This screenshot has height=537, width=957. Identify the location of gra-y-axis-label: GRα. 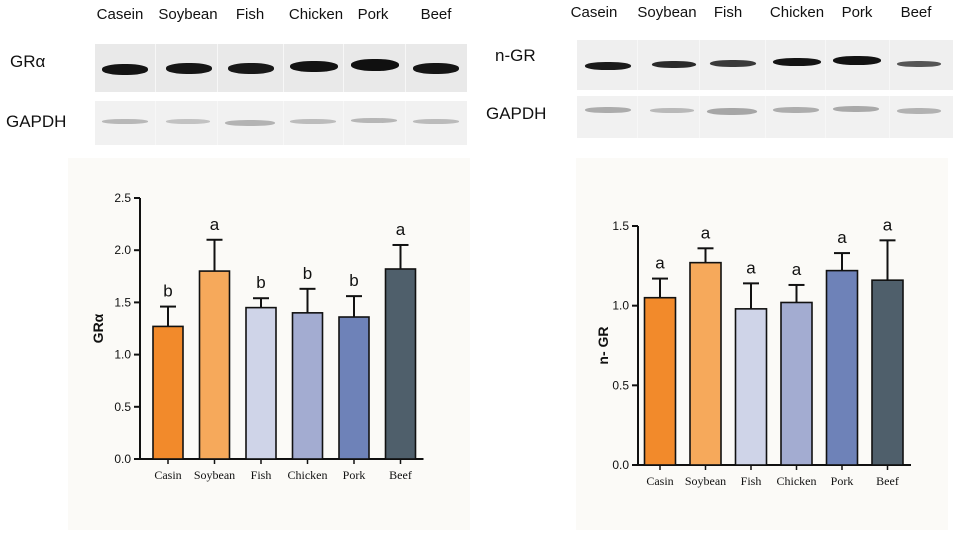
(98, 328).